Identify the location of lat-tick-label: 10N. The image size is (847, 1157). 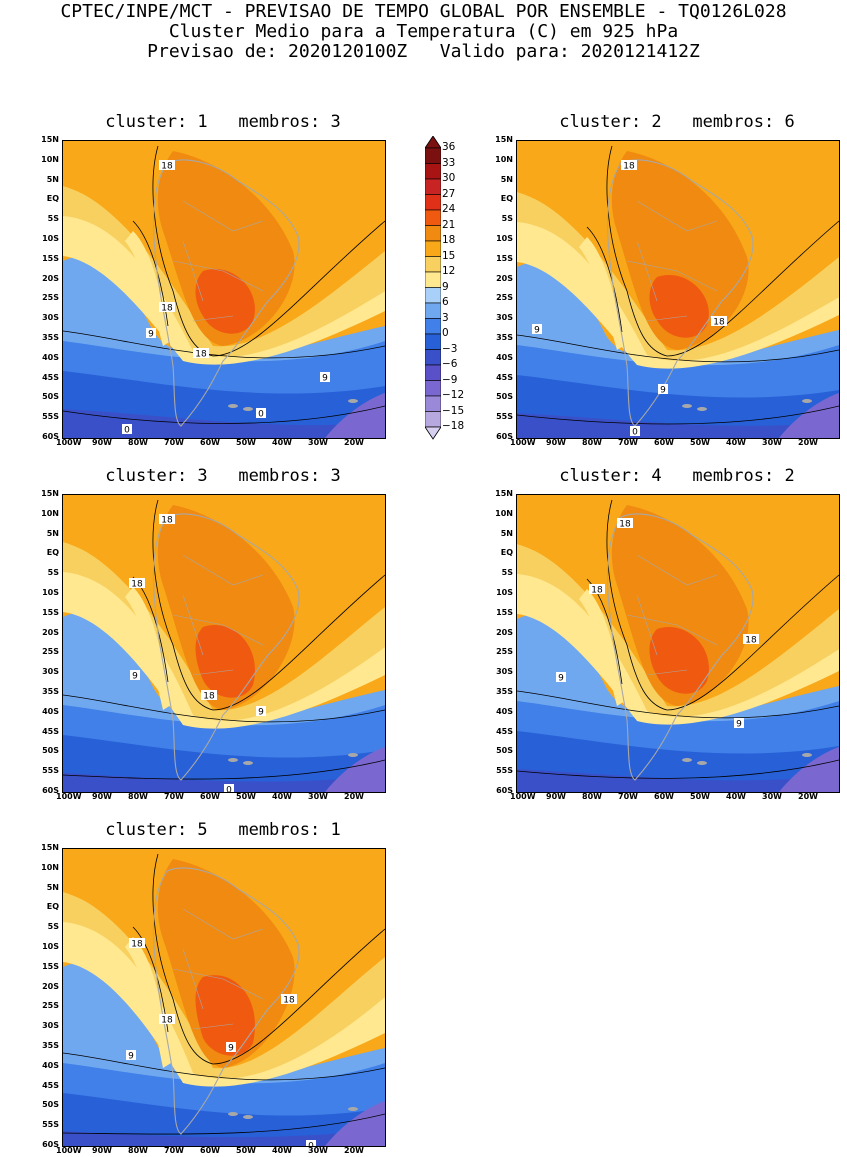
(50, 159).